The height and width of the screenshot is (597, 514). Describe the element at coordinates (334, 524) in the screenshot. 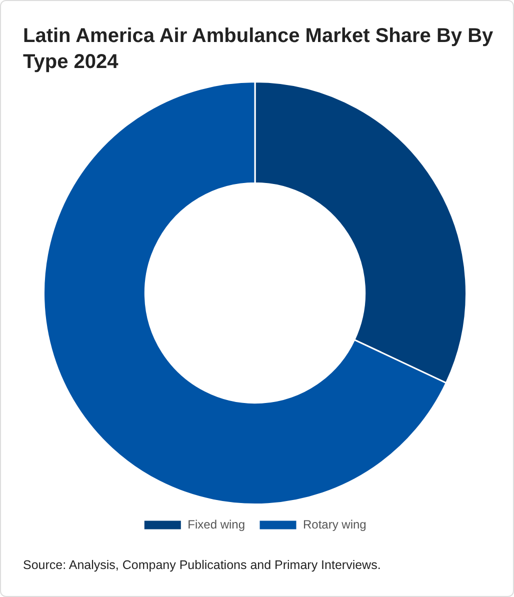

I see `legend-label: Rotary wing` at that location.